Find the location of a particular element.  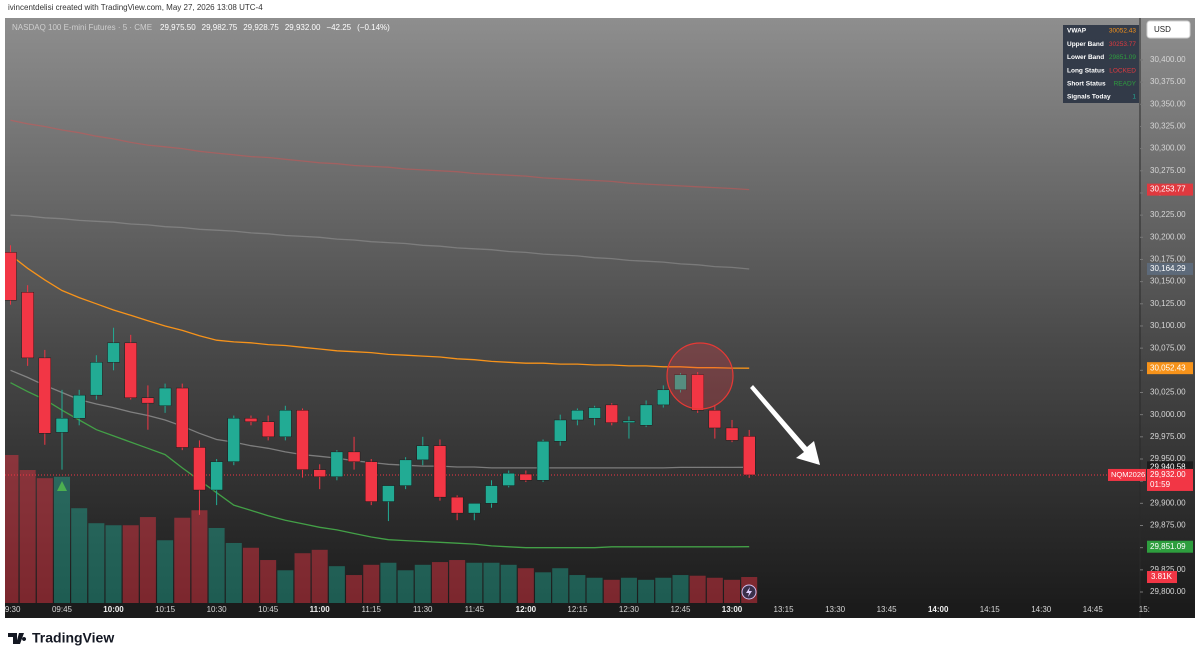

y-tick-label: 29,975.00 is located at coordinates (1168, 436).